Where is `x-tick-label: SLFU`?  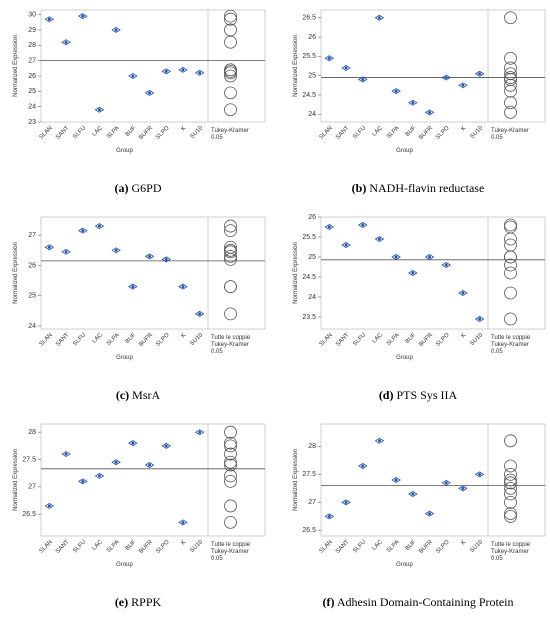
x-tick-label: SLFU is located at coordinates (79, 546).